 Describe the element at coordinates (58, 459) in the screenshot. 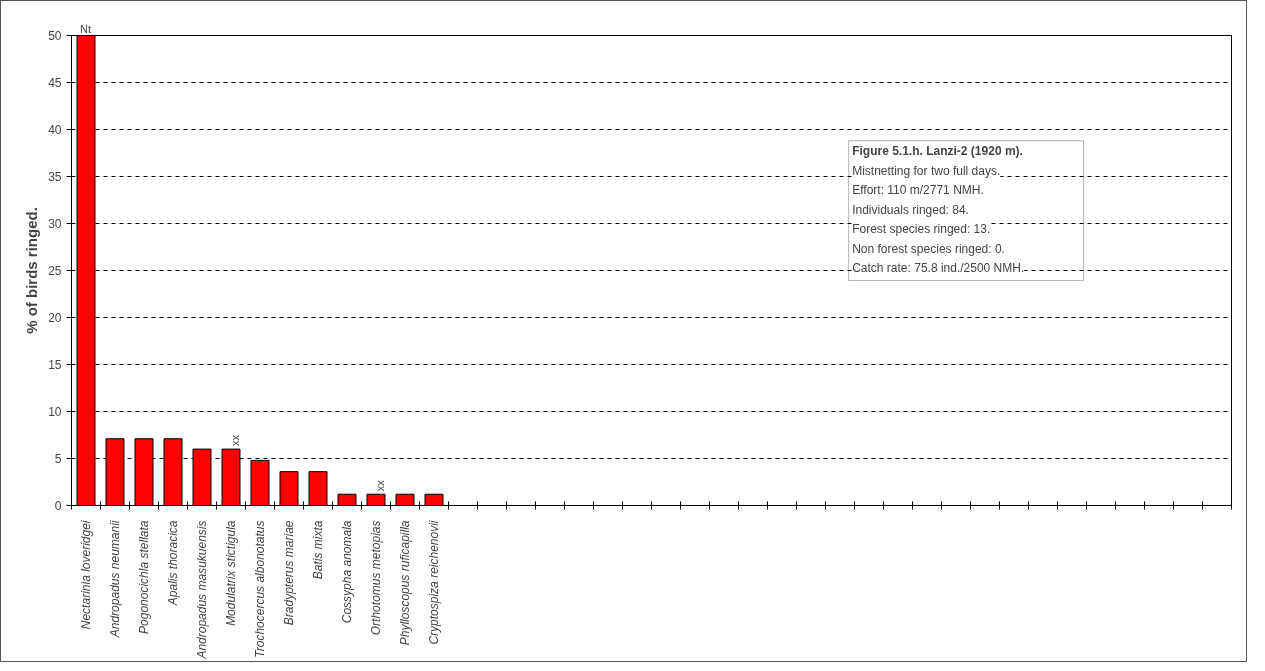

I see `y-tick-label: 5` at that location.